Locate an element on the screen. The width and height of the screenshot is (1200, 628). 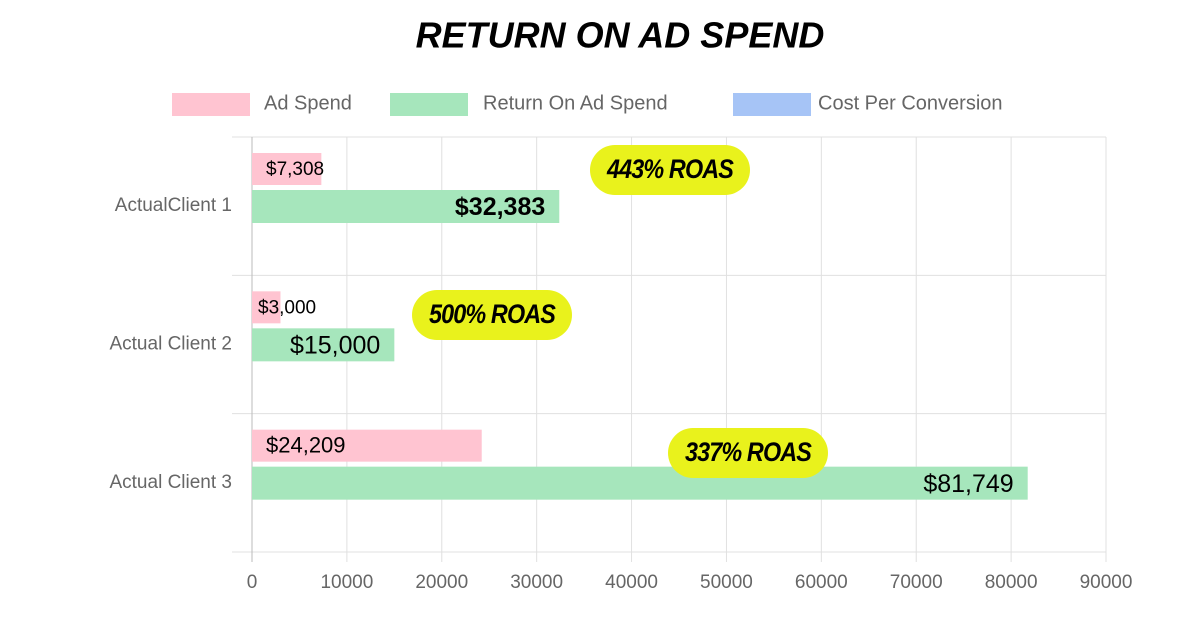
x-tick-label: 80000 is located at coordinates (1011, 582).